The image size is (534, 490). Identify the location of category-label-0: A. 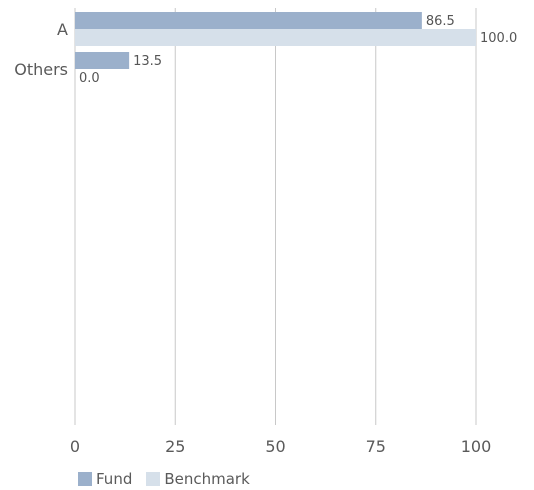
(62, 29).